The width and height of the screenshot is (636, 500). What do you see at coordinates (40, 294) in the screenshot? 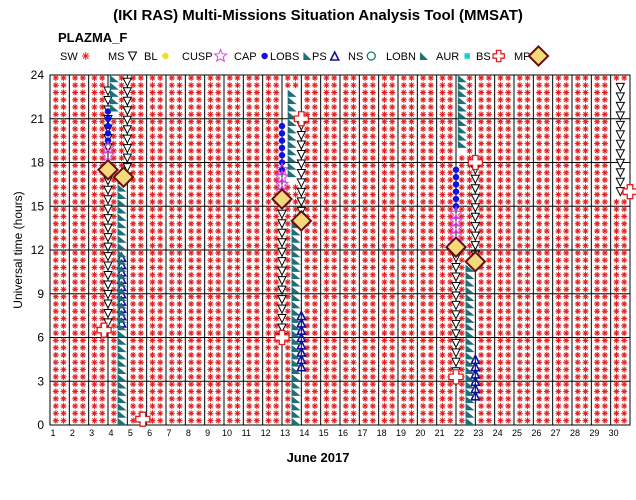
I see `y-tick-label: 9` at bounding box center [40, 294].